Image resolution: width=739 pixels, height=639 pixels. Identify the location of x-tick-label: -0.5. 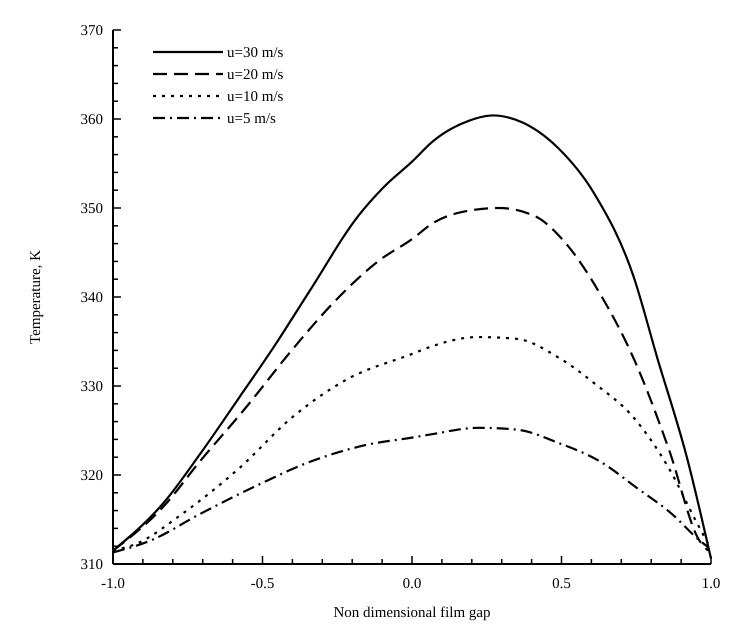
(262, 584).